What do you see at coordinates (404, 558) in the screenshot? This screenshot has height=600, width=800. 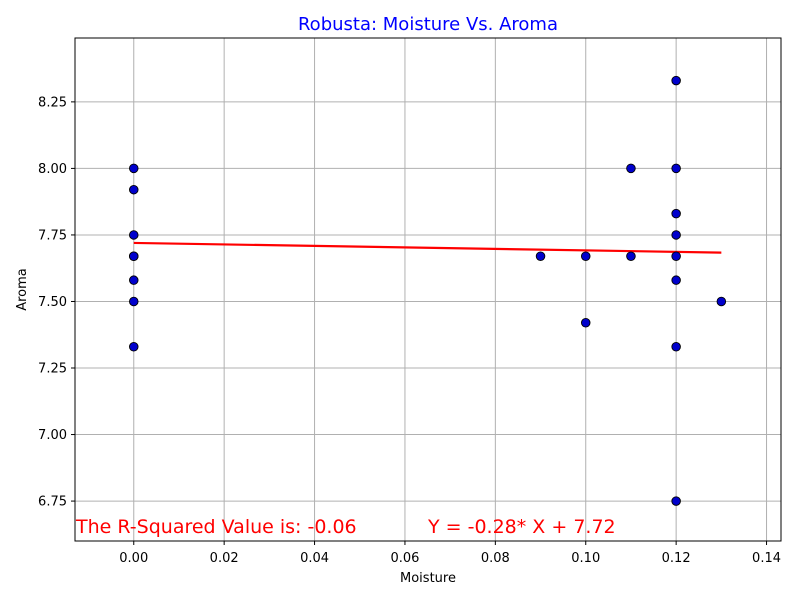 I see `x-tick-label: 0.06` at bounding box center [404, 558].